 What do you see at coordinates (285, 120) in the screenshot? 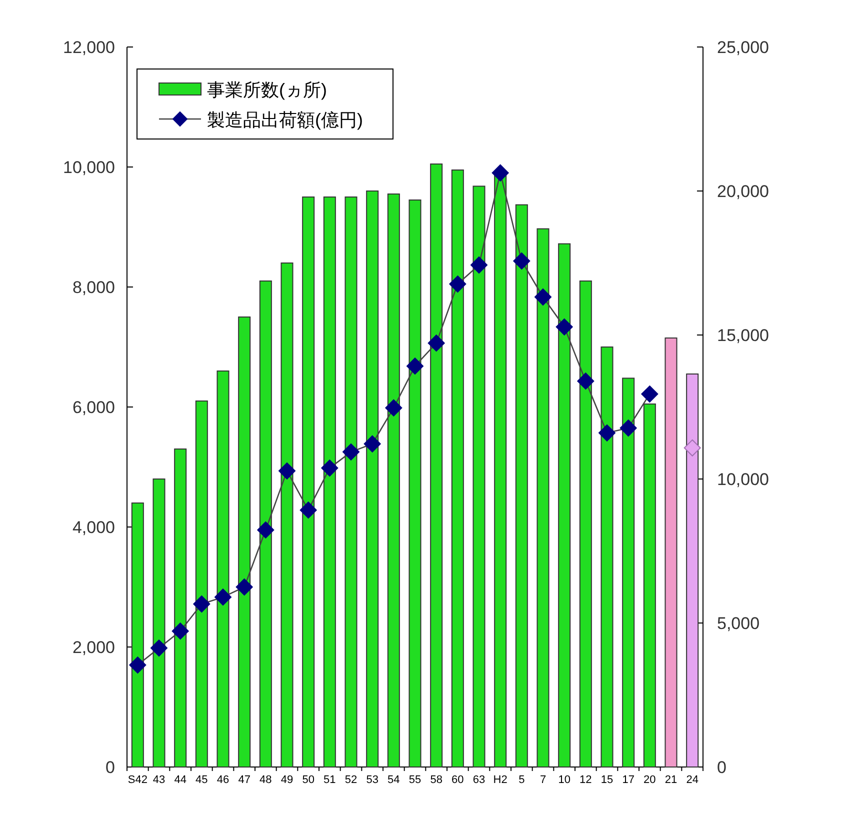
I see `legend-label: 製造品出荷額(億円)` at bounding box center [285, 120].